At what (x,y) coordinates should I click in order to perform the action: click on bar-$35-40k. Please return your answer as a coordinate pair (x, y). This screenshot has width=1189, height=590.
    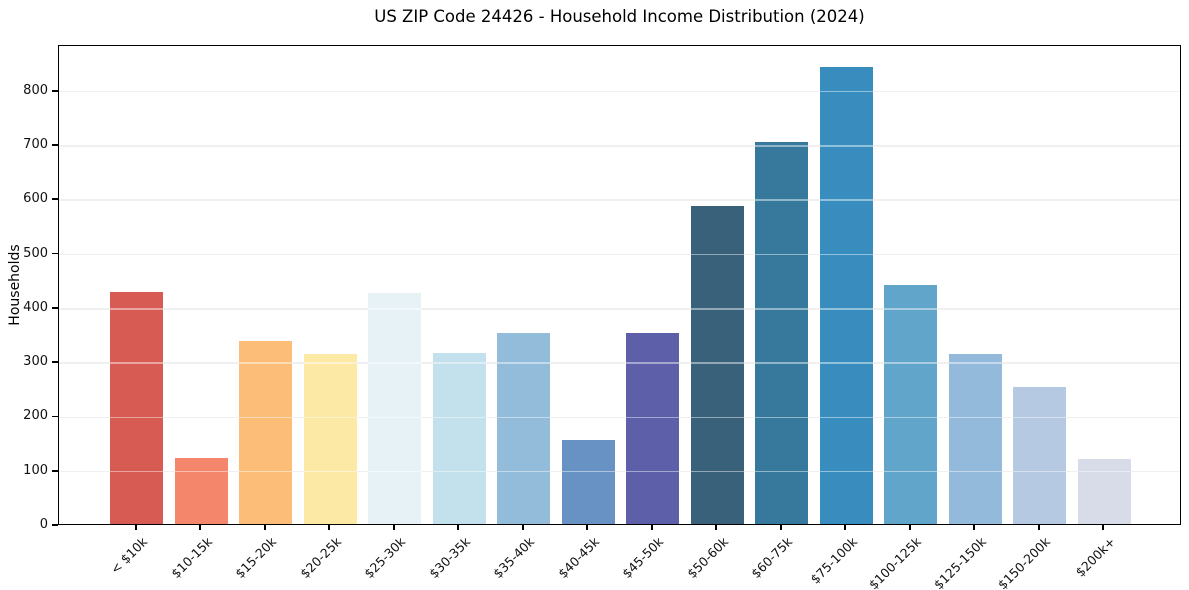
    Looking at the image, I should click on (524, 428).